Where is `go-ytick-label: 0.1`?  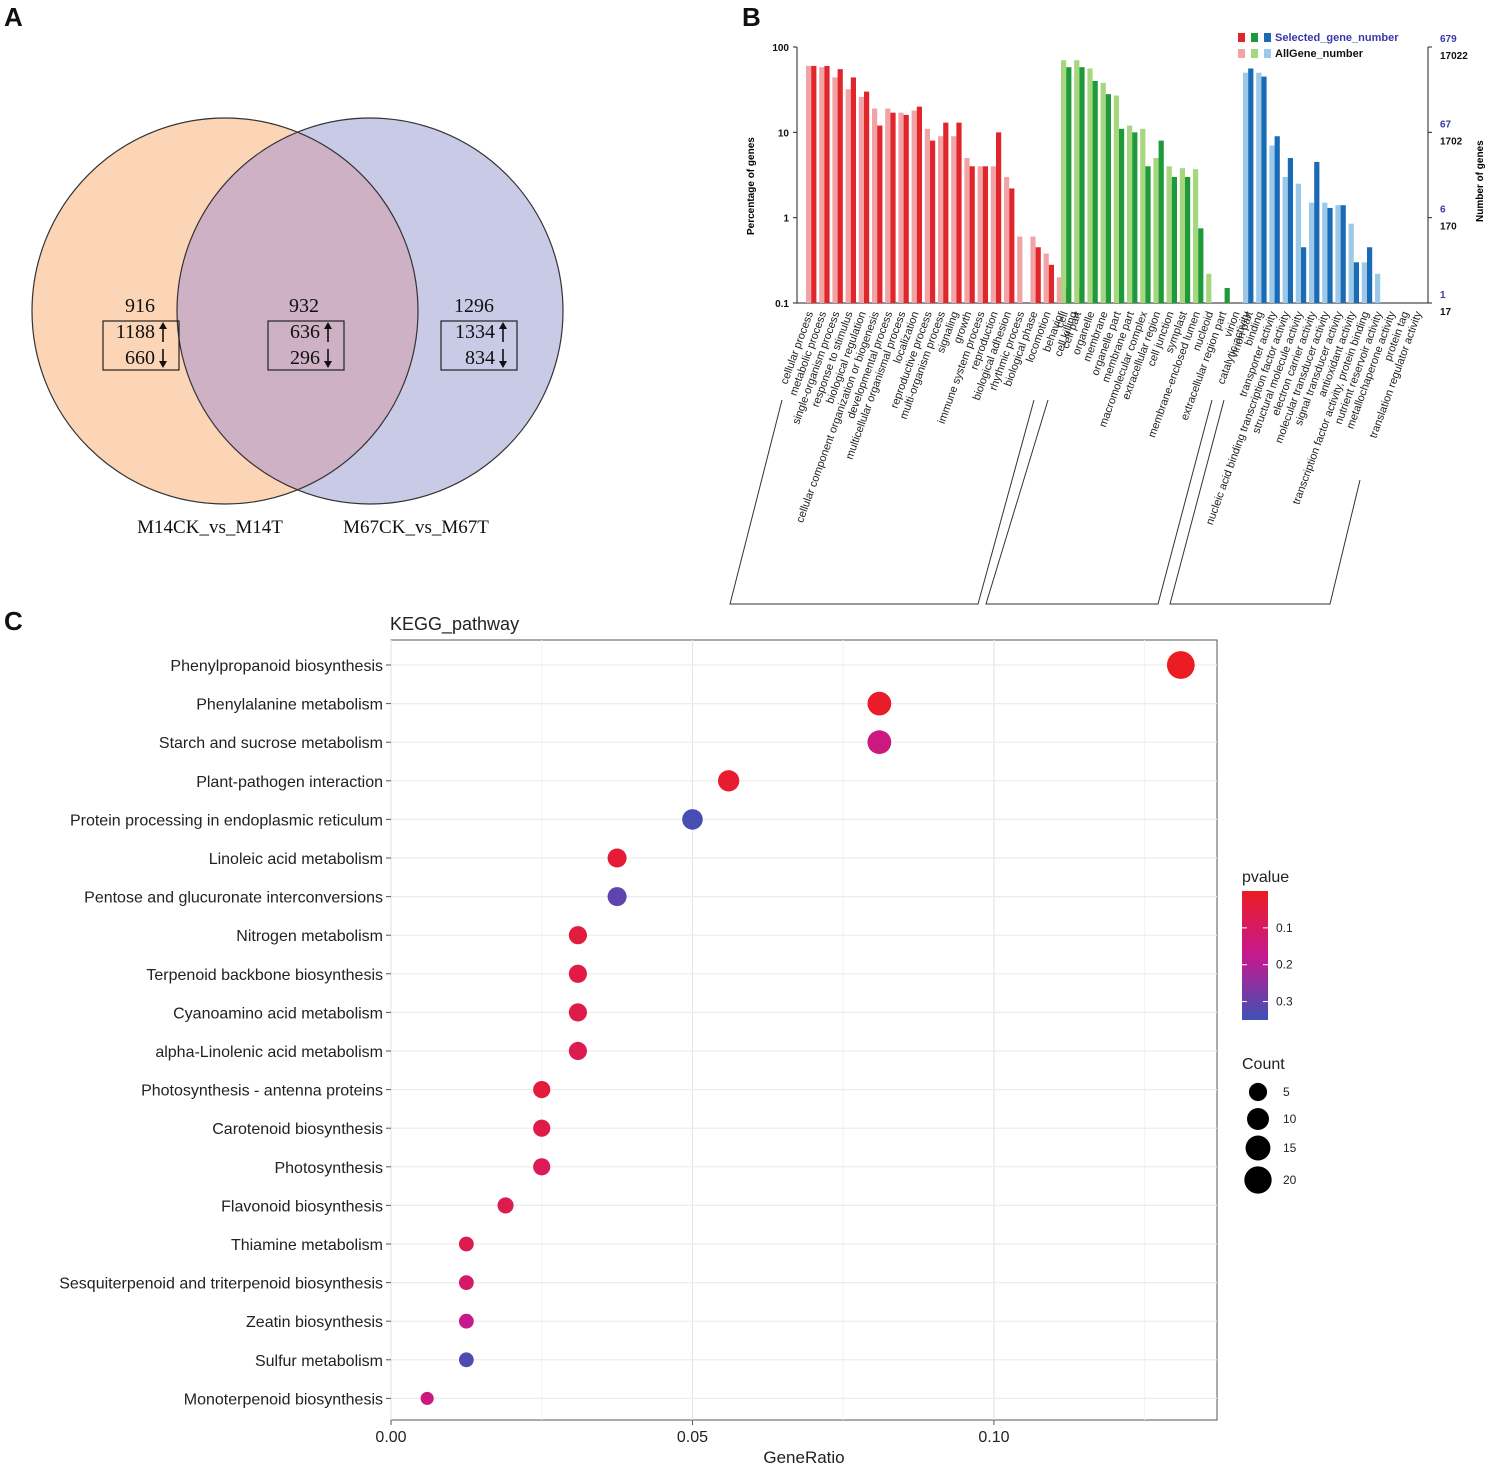
go-ytick-label: 0.1 is located at coordinates (782, 304).